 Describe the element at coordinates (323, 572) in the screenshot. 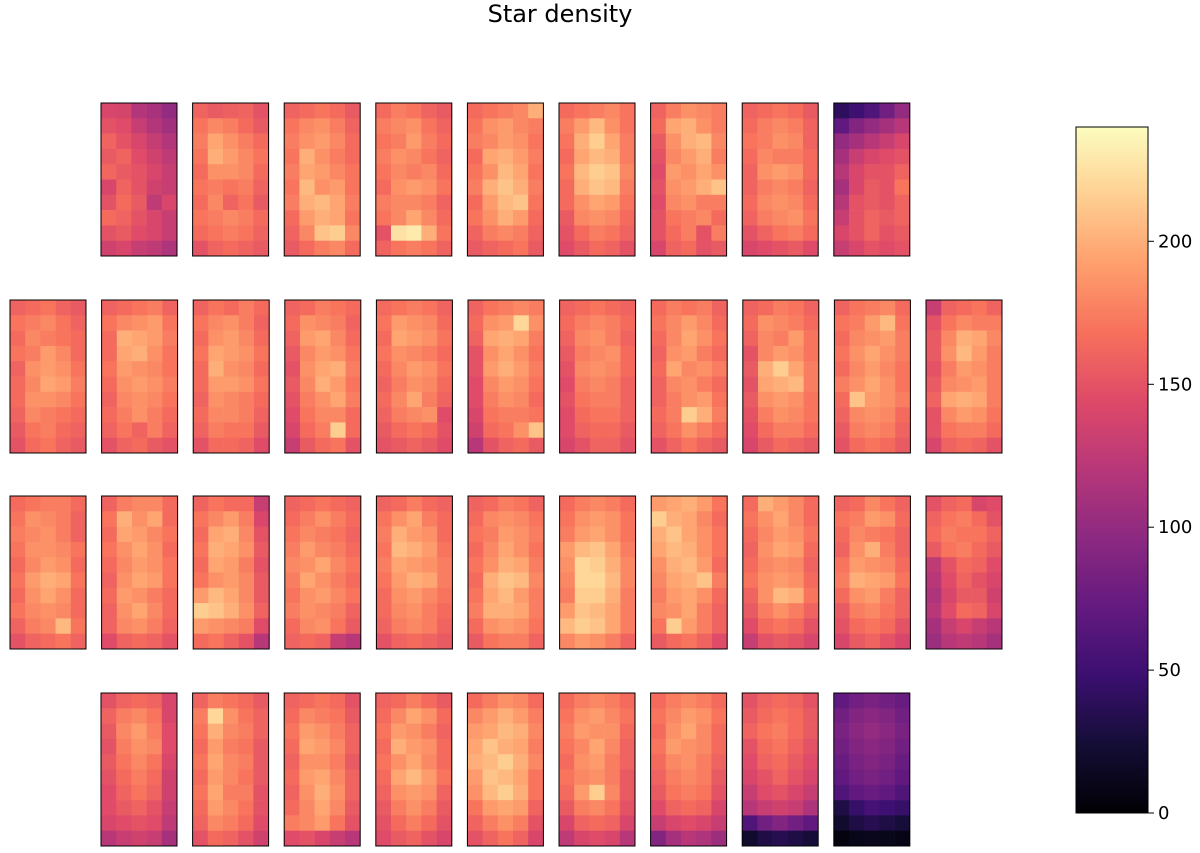

I see `tile-r2-c3` at that location.